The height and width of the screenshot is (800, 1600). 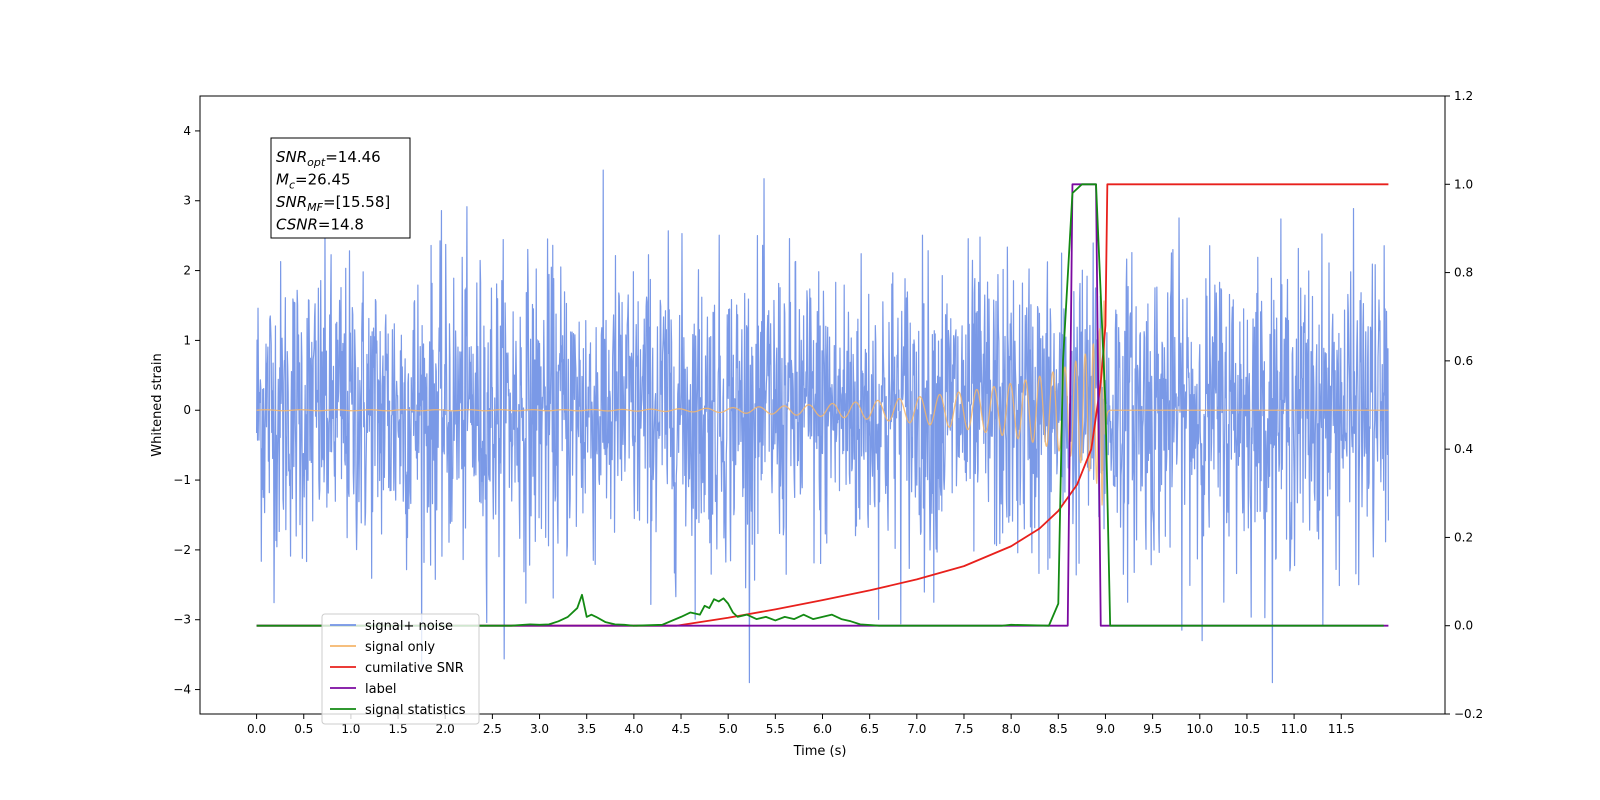 I want to click on legend-entry: cumilative SNR, so click(x=414, y=668).